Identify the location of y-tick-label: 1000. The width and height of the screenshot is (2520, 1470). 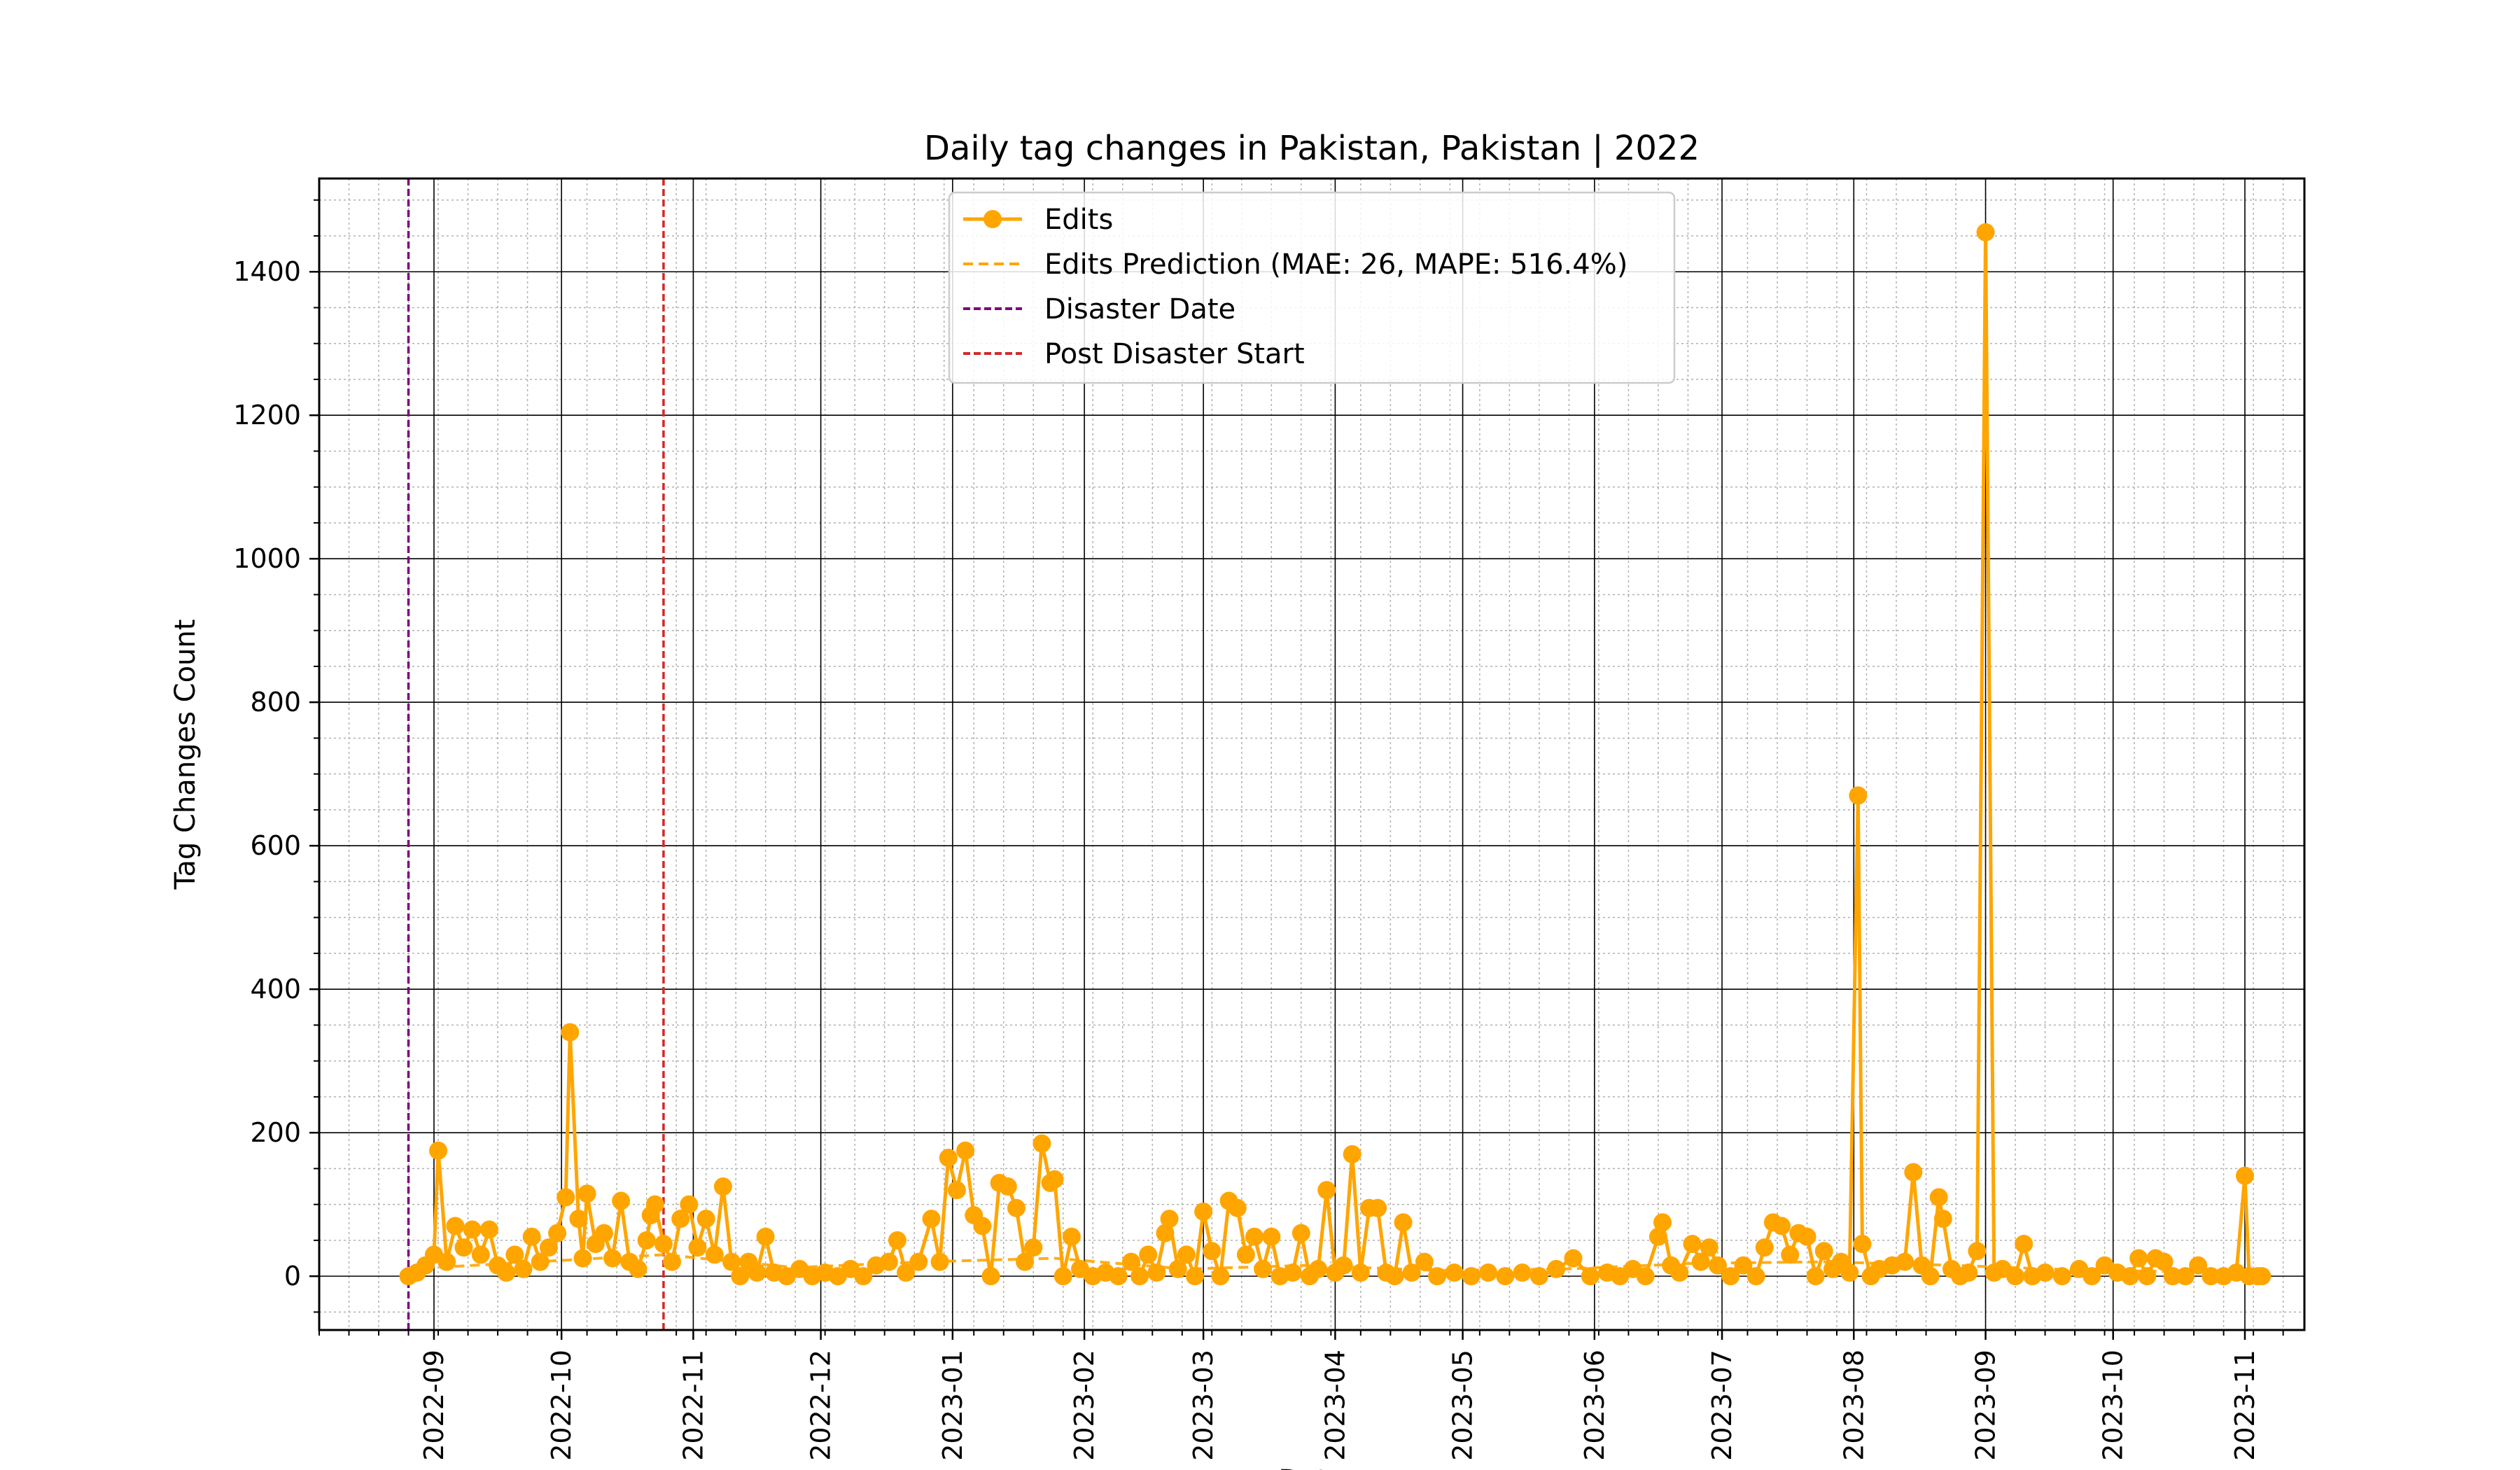
(267, 558).